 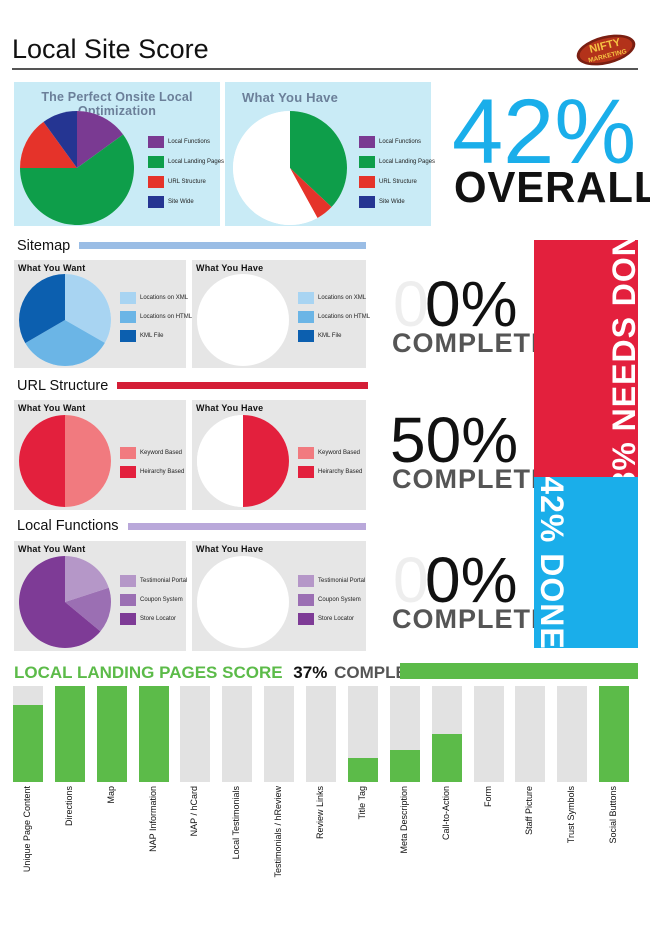 What do you see at coordinates (392, 202) in the screenshot?
I see `legend-label: Site Wide` at bounding box center [392, 202].